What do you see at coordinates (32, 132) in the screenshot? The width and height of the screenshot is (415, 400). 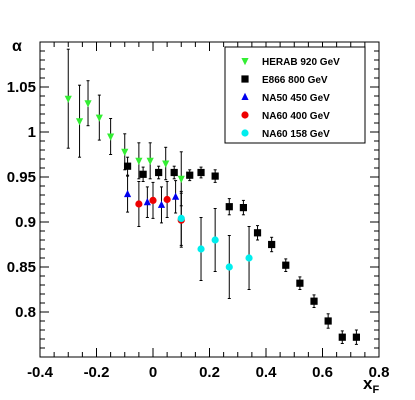 I see `y-tick-label: 1` at bounding box center [32, 132].